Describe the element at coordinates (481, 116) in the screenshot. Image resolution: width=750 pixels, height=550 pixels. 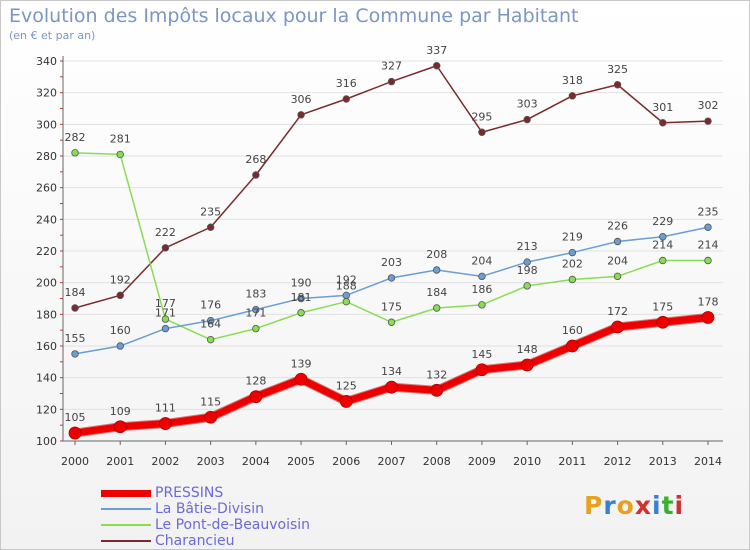
I see `data-label-charancieu: 295` at that location.